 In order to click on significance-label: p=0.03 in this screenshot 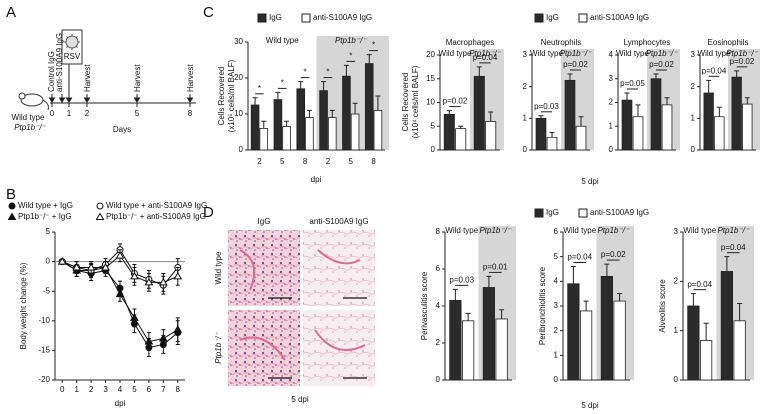, I will do `click(546, 106)`.